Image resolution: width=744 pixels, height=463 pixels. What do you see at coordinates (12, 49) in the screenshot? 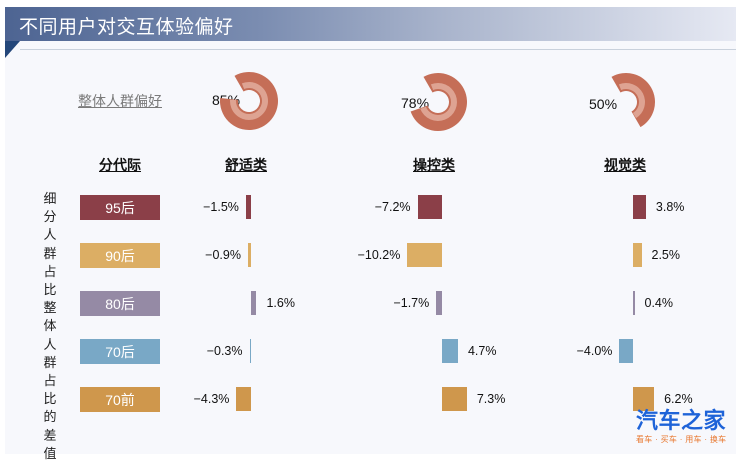
I see `title-tab-decoration` at bounding box center [12, 49].